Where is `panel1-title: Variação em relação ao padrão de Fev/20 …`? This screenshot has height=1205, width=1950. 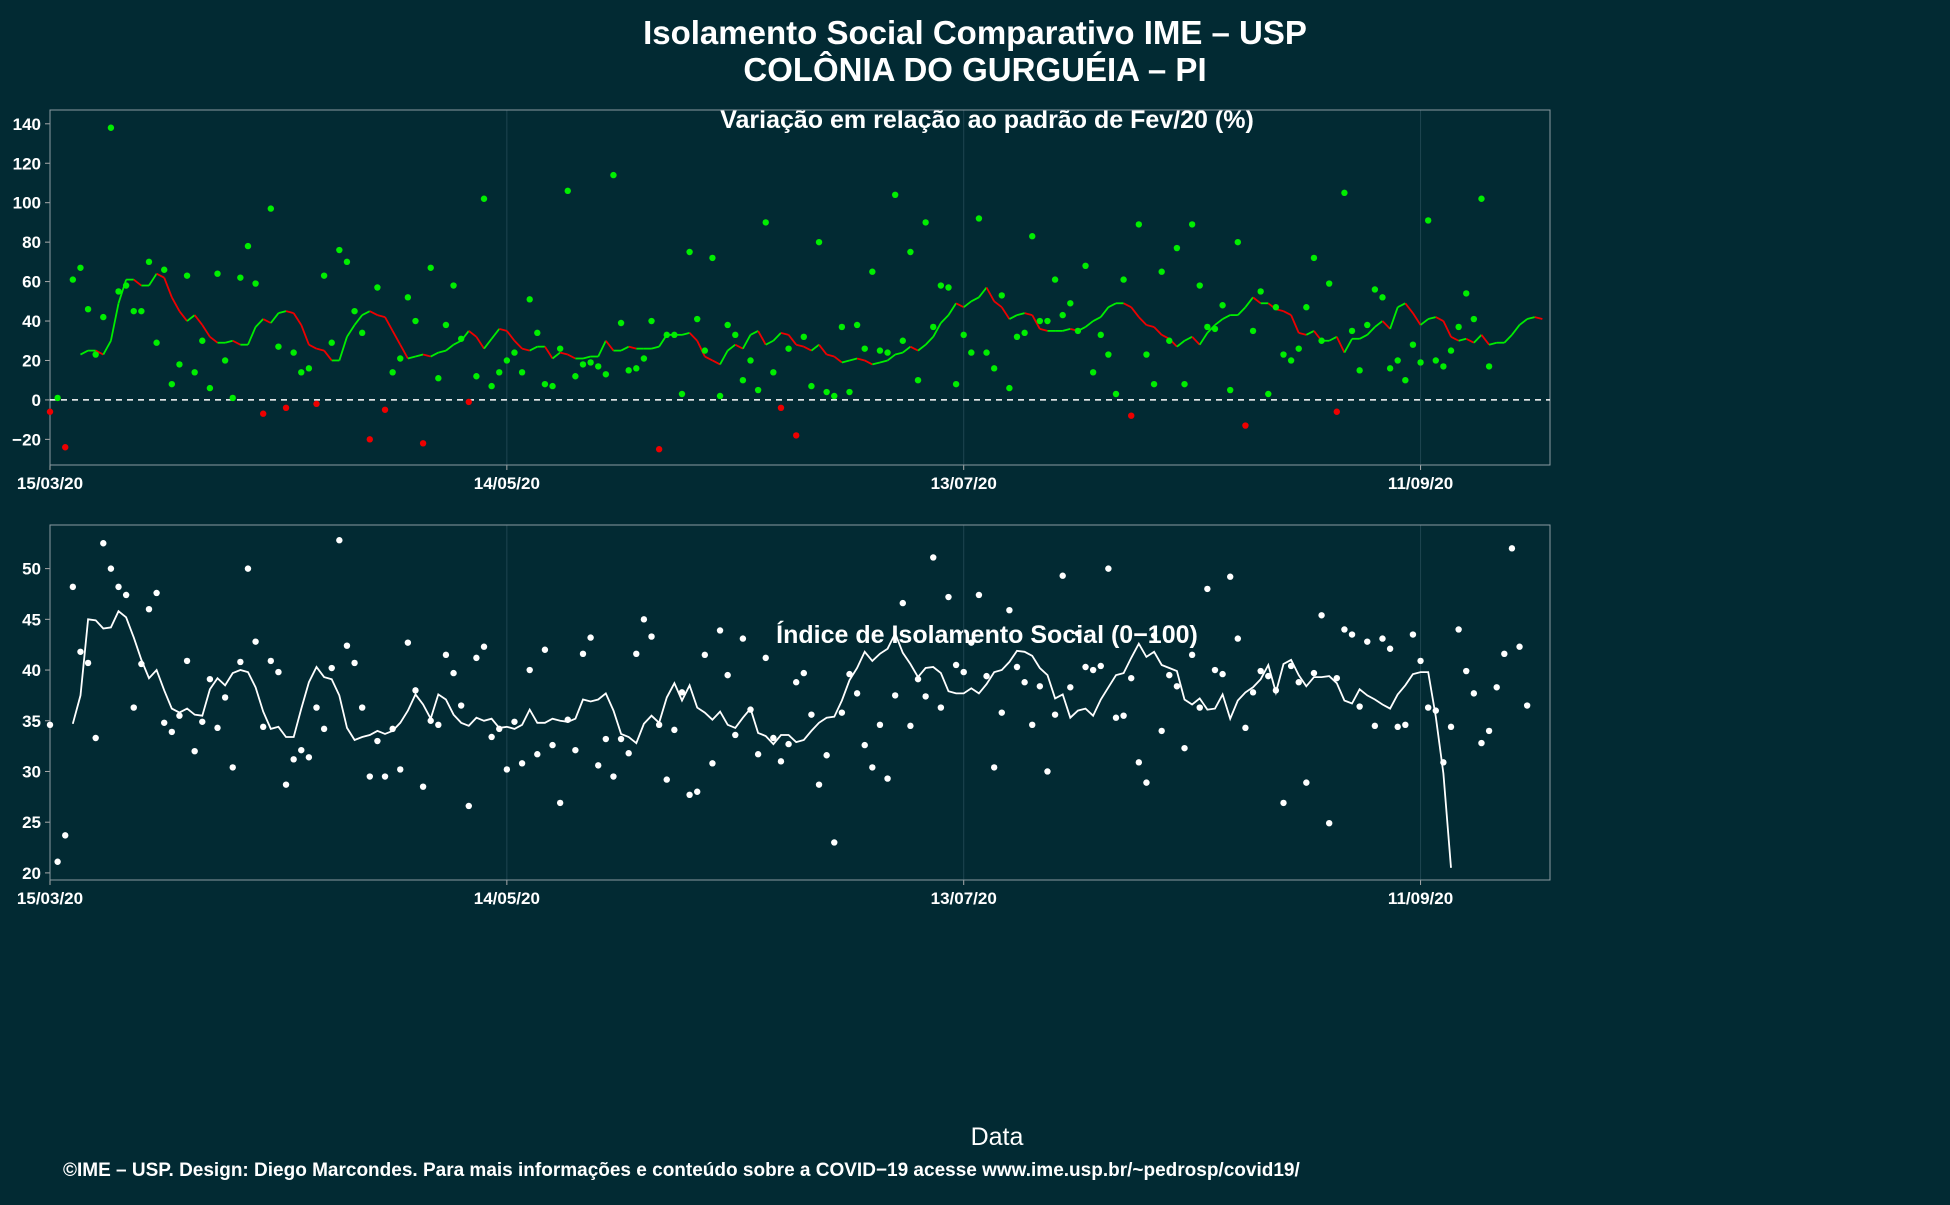
panel1-title: Variação em relação ao padrão de Fev/20 … is located at coordinates (987, 120).